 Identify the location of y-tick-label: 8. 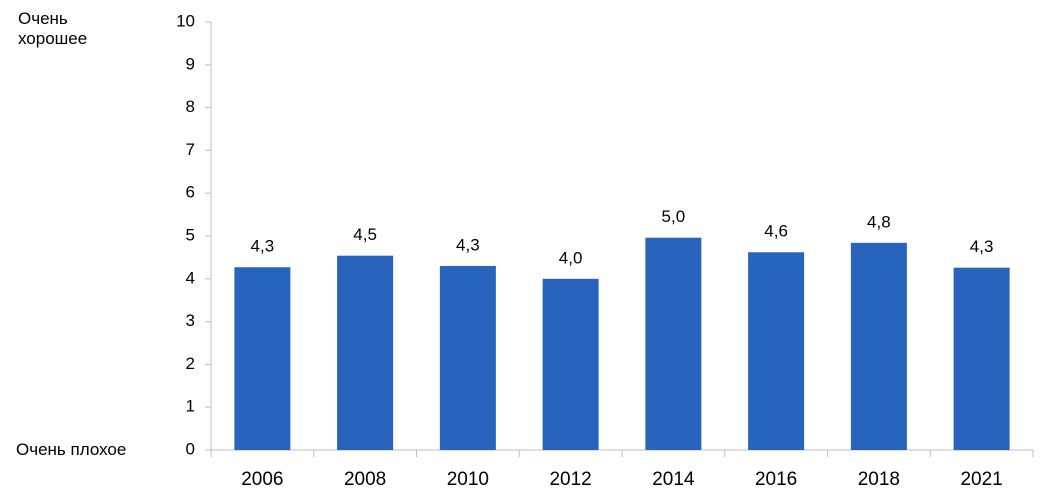
(190, 106).